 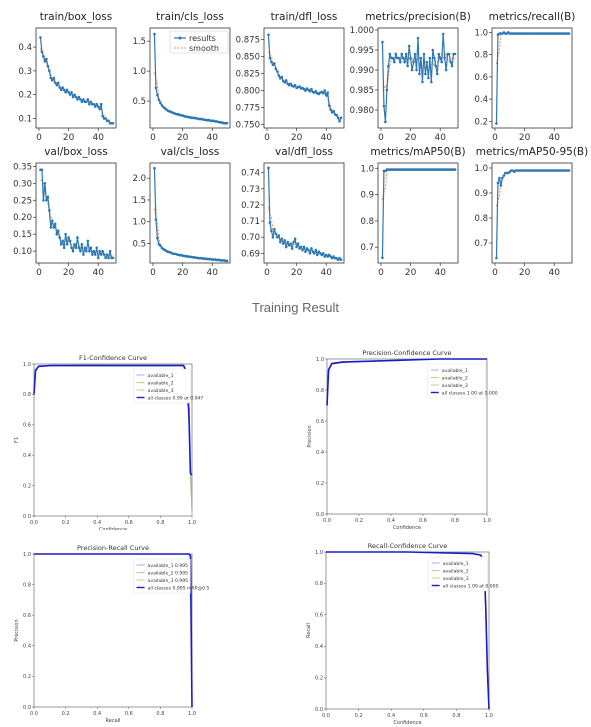 What do you see at coordinates (202, 38) in the screenshot?
I see `legend-label-results: results` at bounding box center [202, 38].